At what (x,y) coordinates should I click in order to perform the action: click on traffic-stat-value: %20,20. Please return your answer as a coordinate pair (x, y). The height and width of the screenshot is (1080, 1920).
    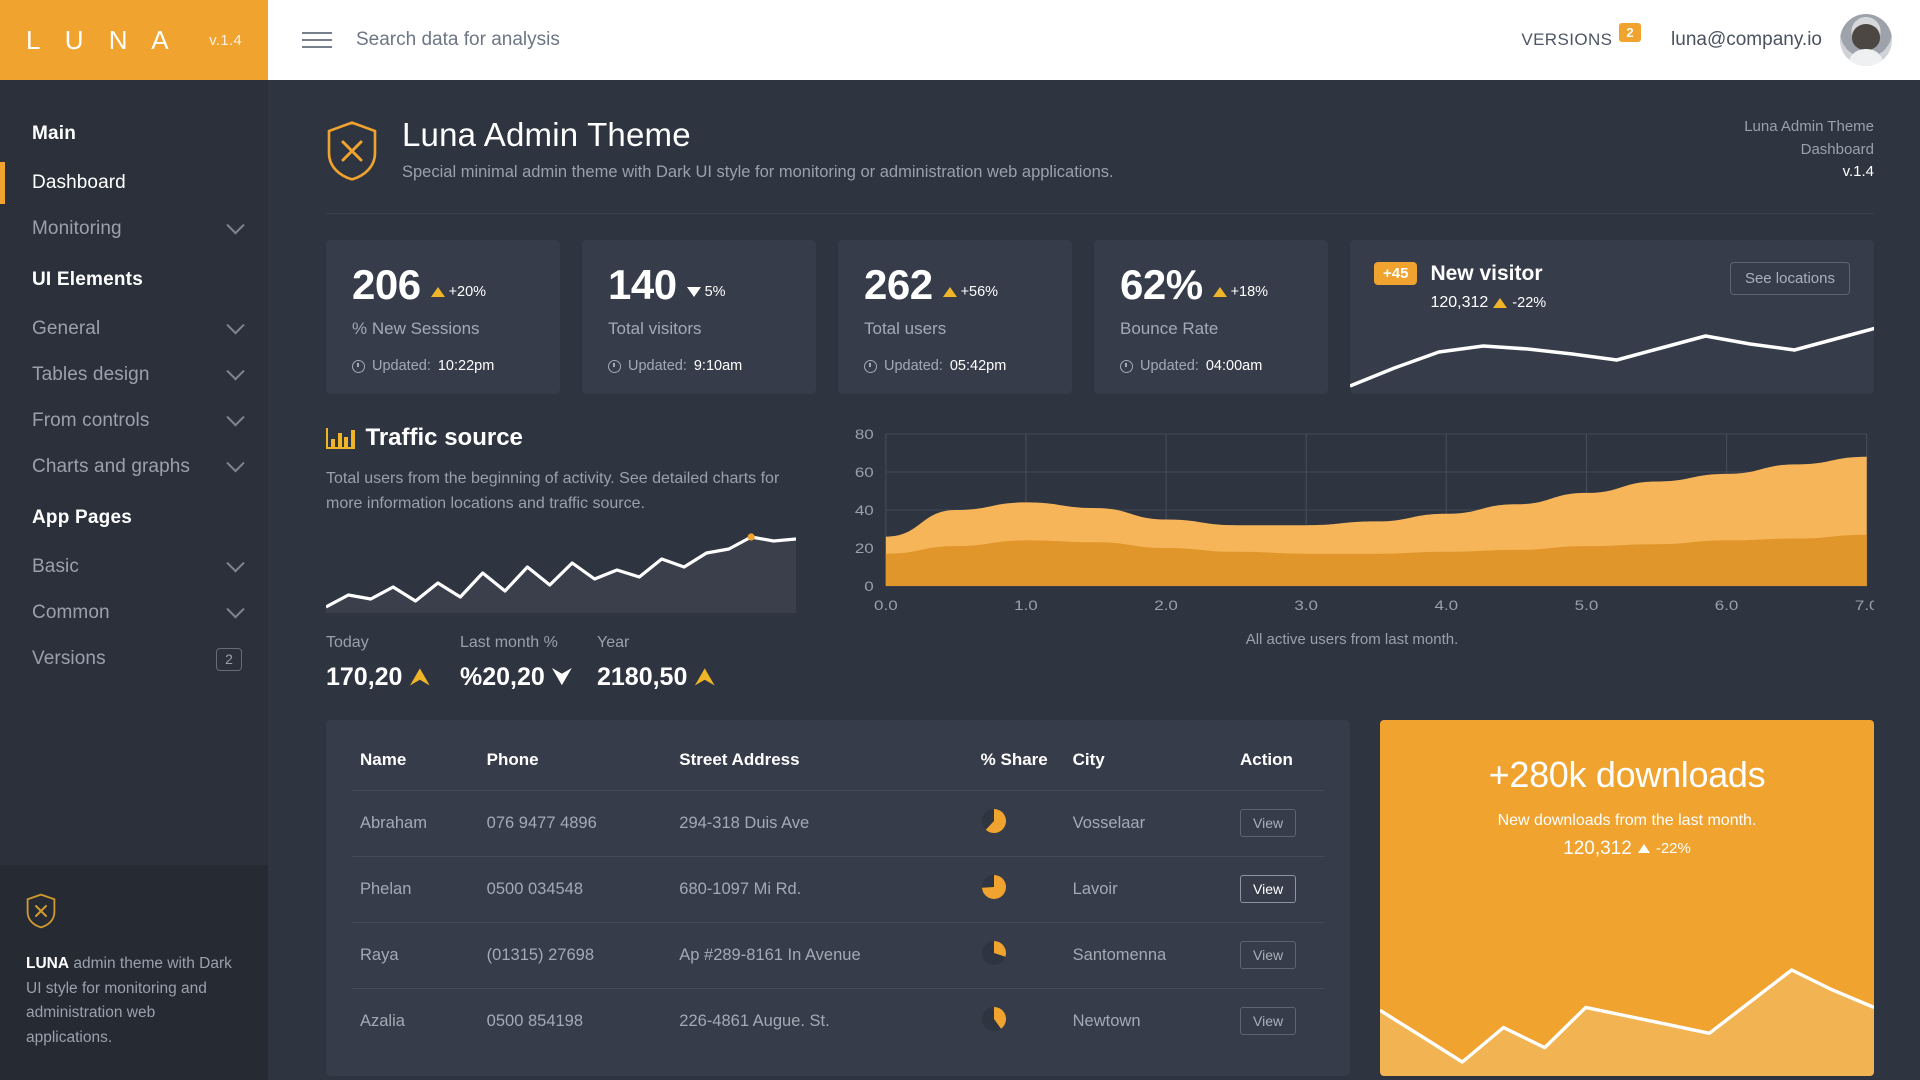
    Looking at the image, I should click on (502, 676).